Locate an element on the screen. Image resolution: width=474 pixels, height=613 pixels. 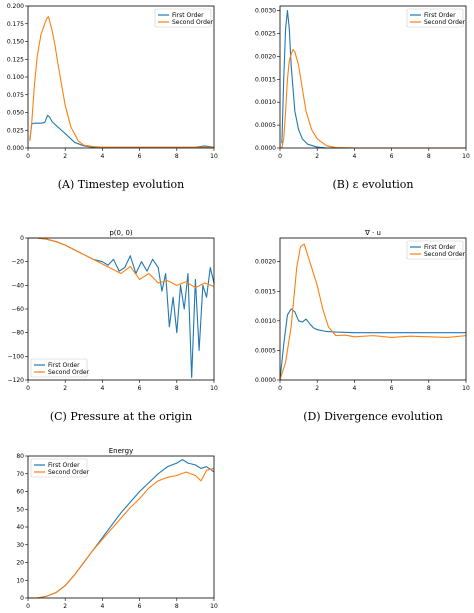
y-tick-label: 0.075 is located at coordinates (15, 95).